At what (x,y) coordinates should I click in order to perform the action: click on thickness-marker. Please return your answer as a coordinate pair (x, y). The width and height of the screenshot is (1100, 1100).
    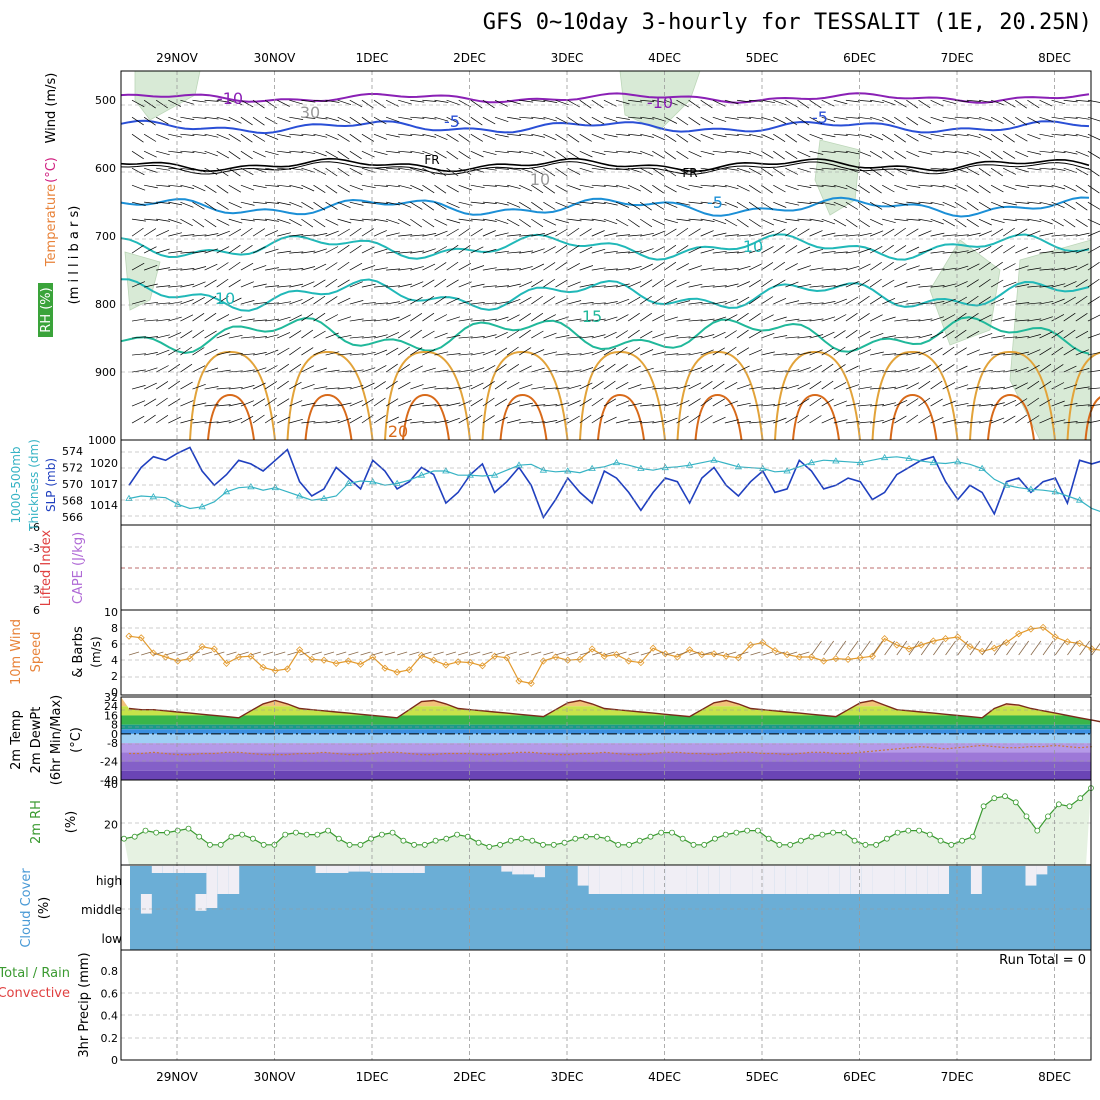
    Looking at the image, I should click on (543, 469).